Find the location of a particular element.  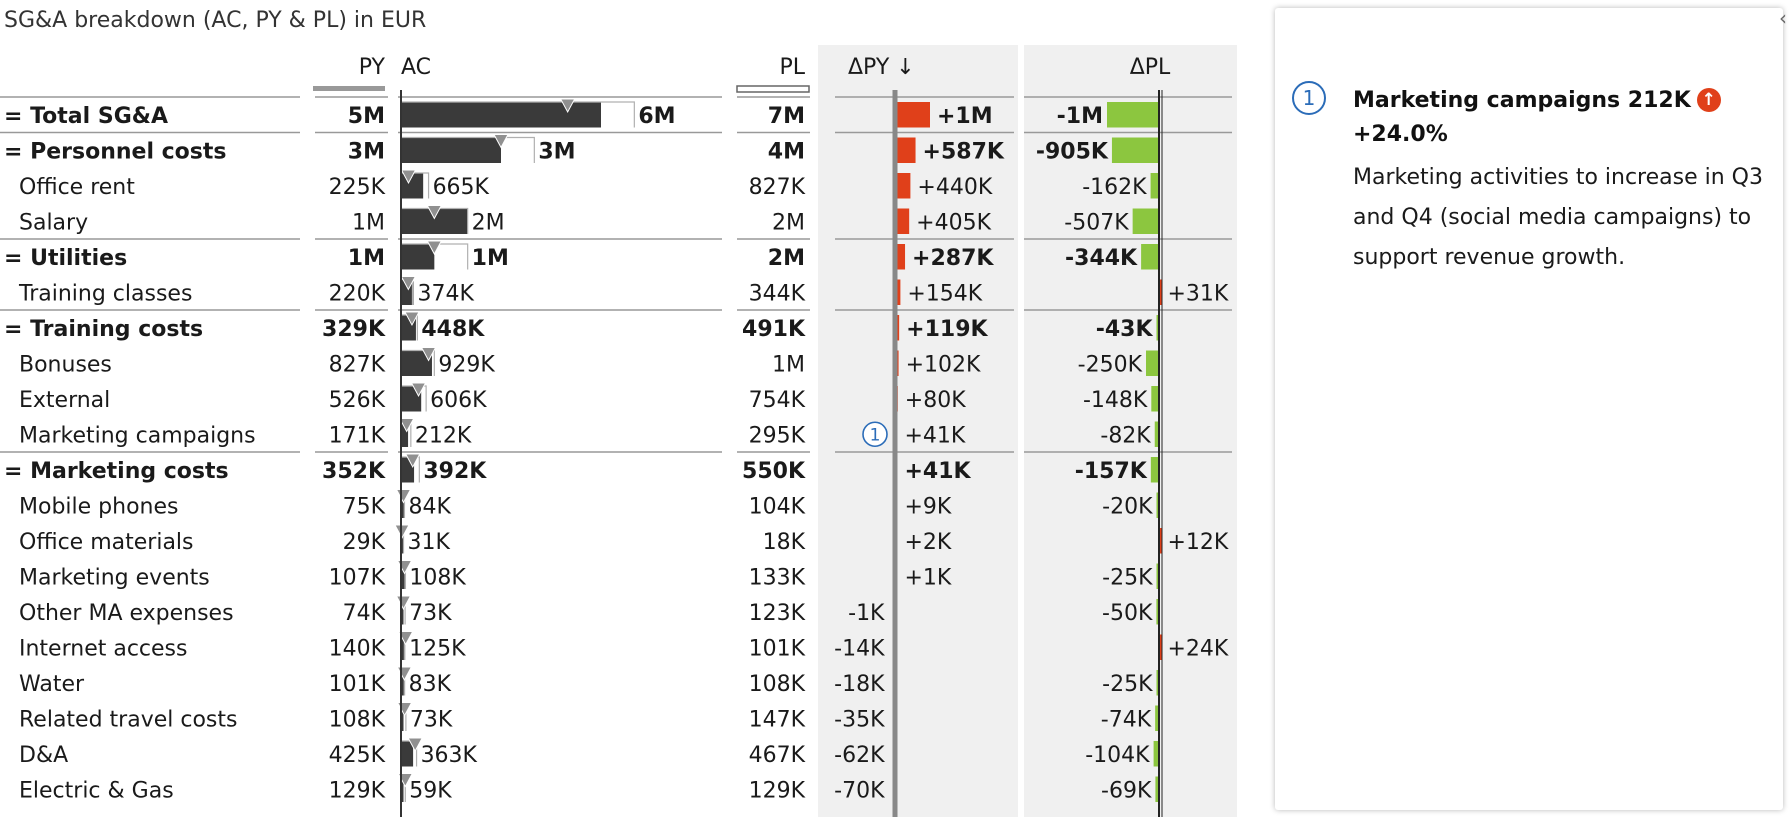

delta-pl-value: -1M is located at coordinates (1080, 116).